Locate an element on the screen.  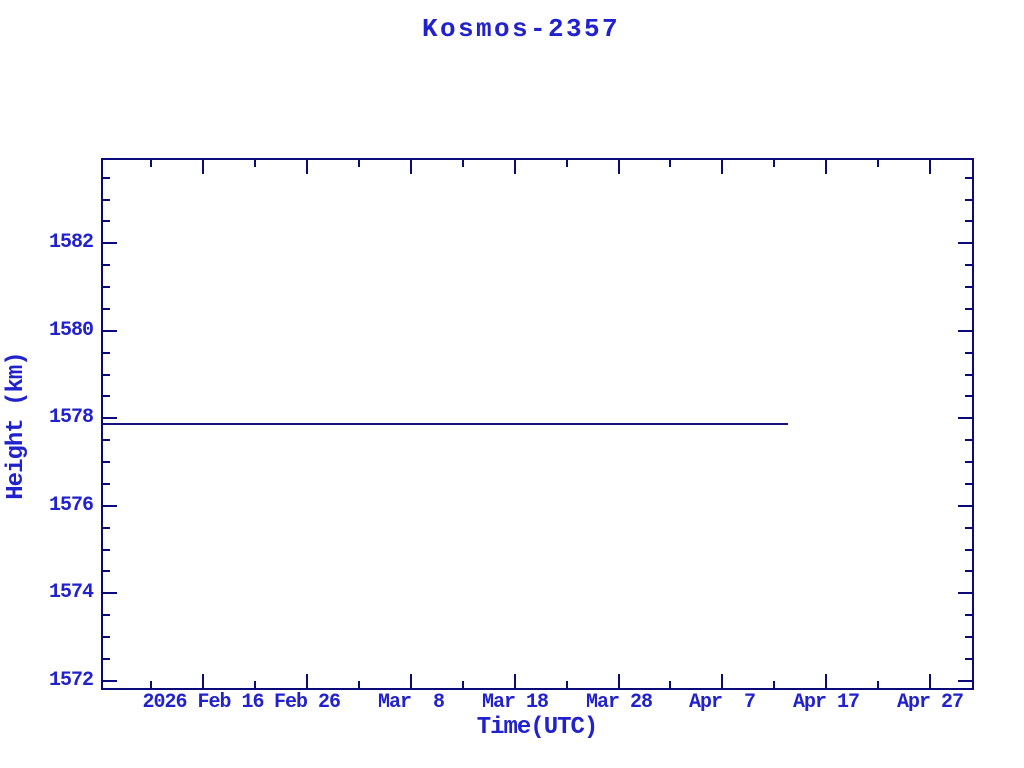
y-tick-label: 1574 is located at coordinates (71, 592).